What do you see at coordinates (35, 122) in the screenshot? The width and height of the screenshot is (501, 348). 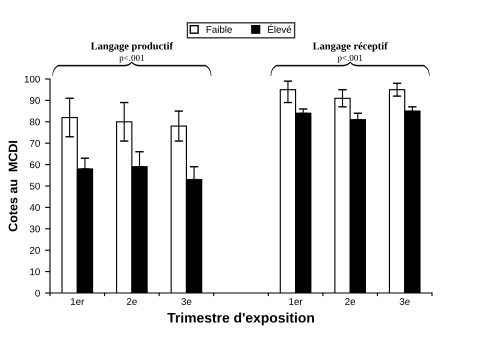 I see `y-tick-label: 80` at bounding box center [35, 122].